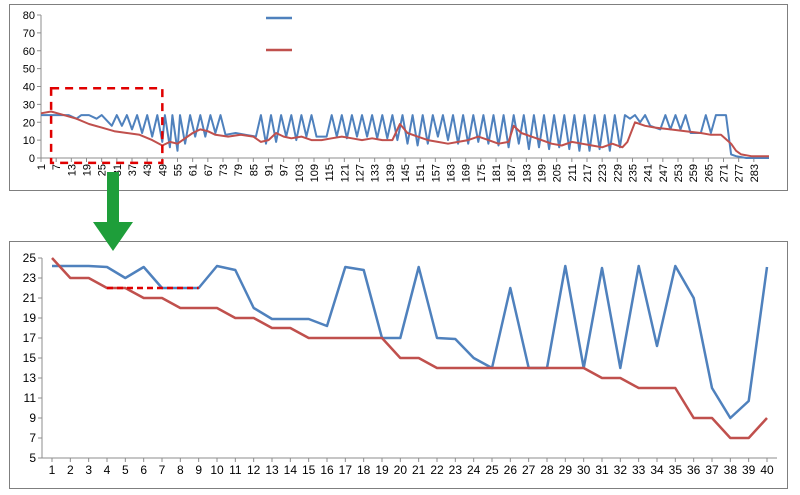 The image size is (800, 495). What do you see at coordinates (30, 338) in the screenshot?
I see `y-tick-label: 17` at bounding box center [30, 338].